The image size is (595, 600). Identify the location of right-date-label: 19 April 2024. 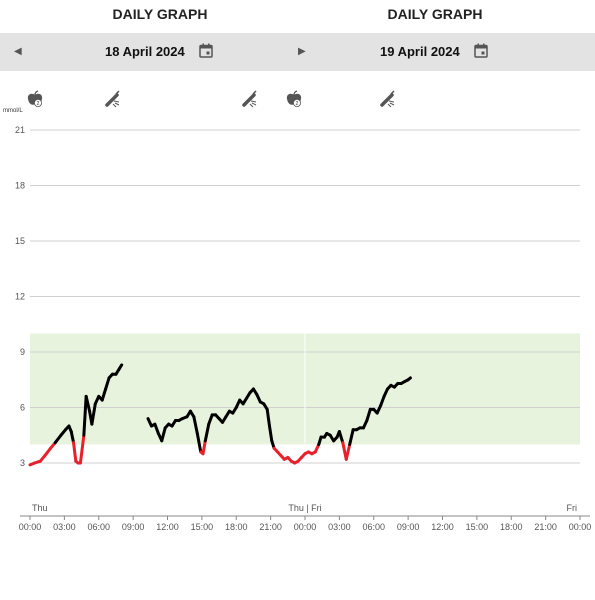
(420, 51).